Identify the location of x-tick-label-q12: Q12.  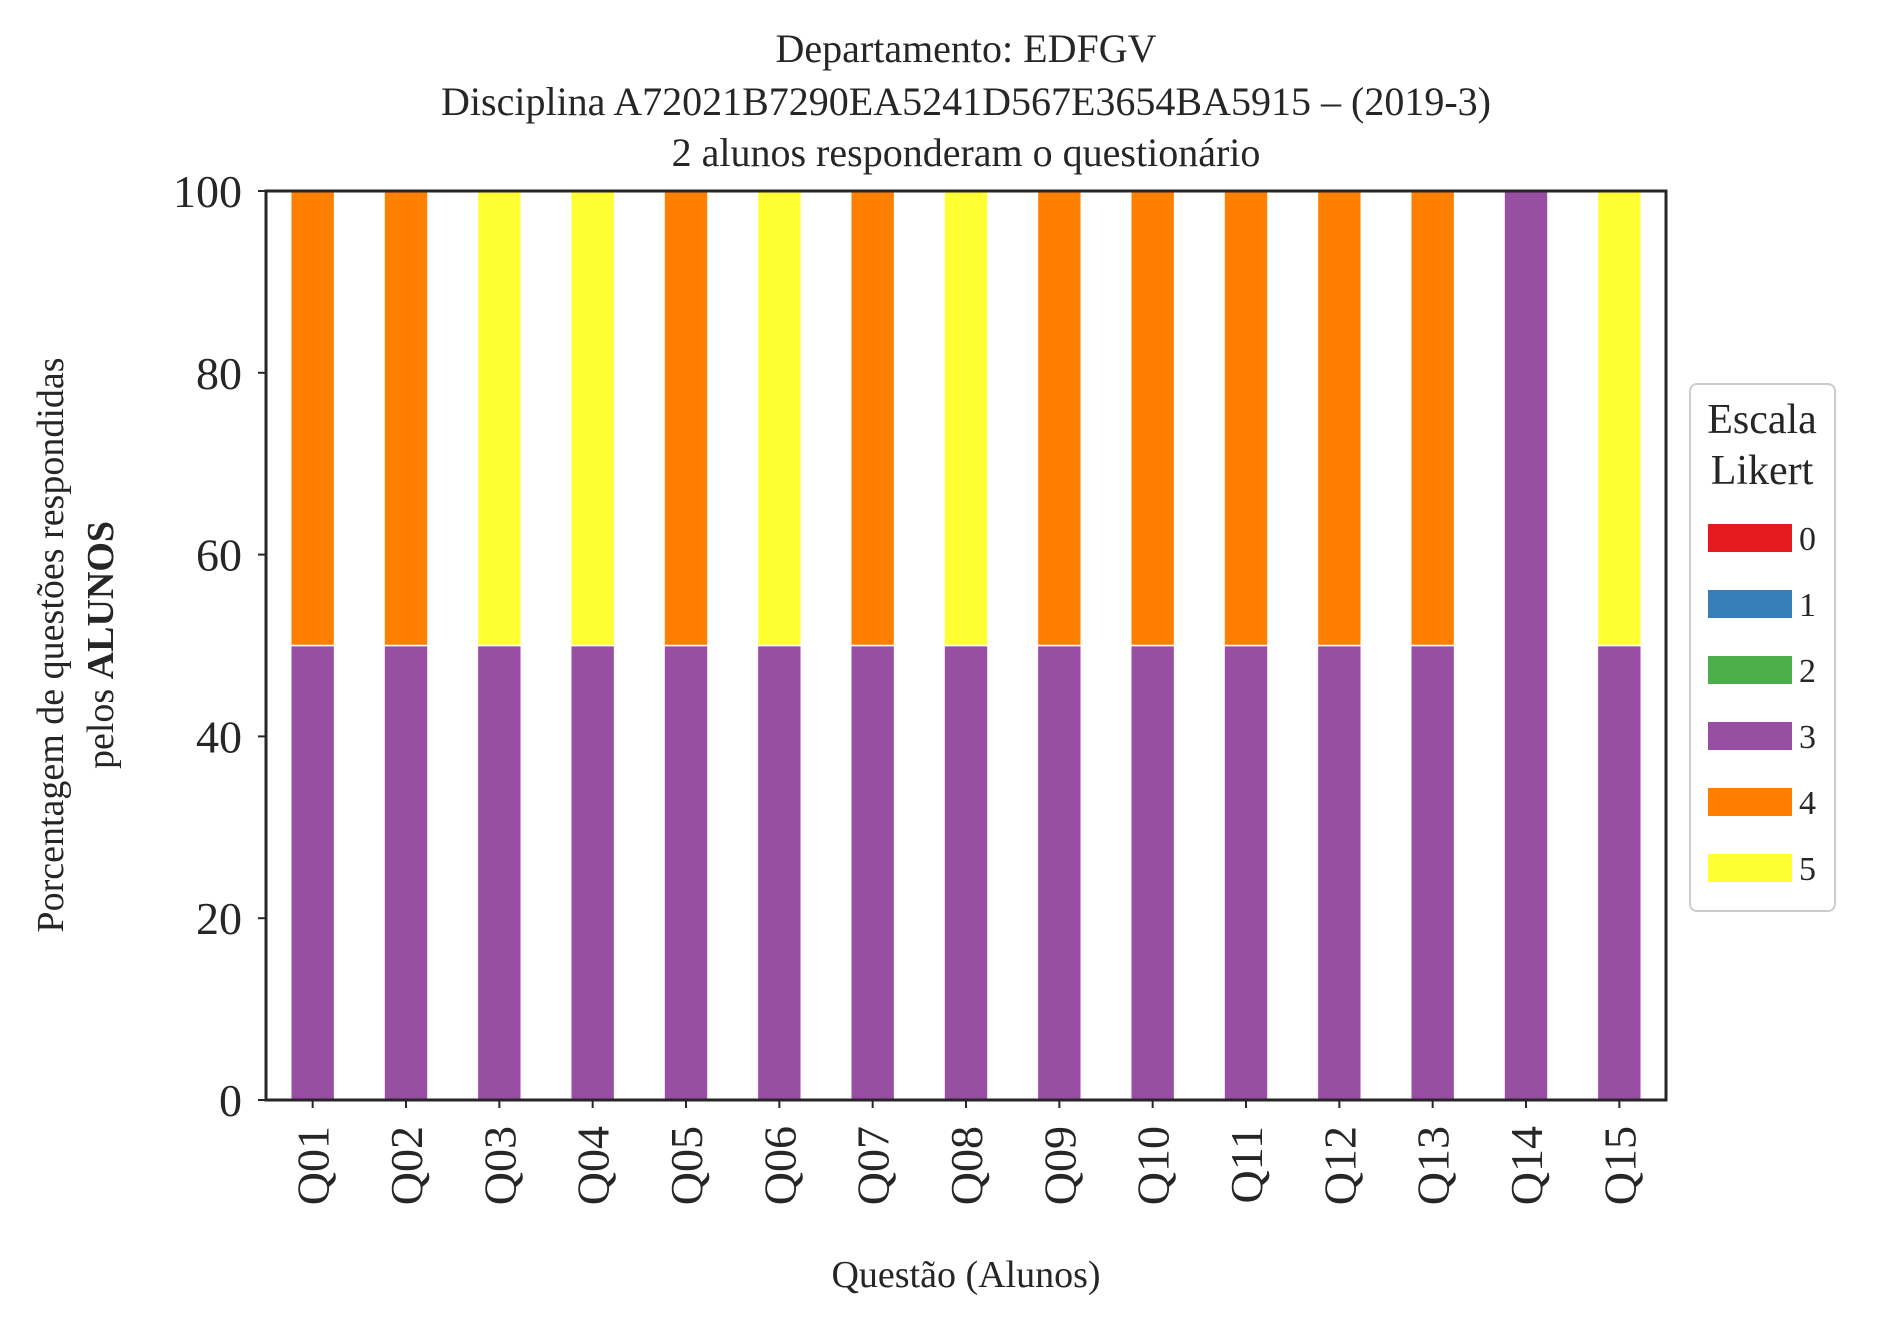
(1339, 1165).